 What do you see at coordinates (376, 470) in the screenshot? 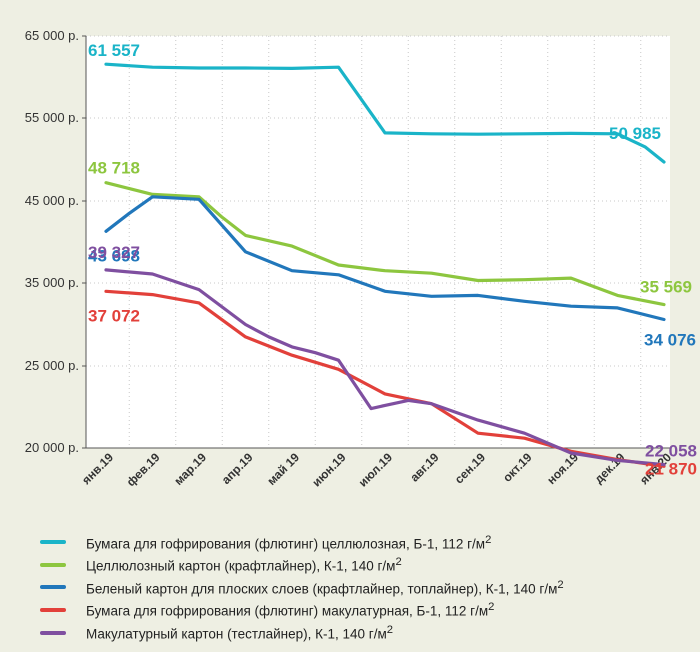
I see `x-tick-label: июл.19` at bounding box center [376, 470].